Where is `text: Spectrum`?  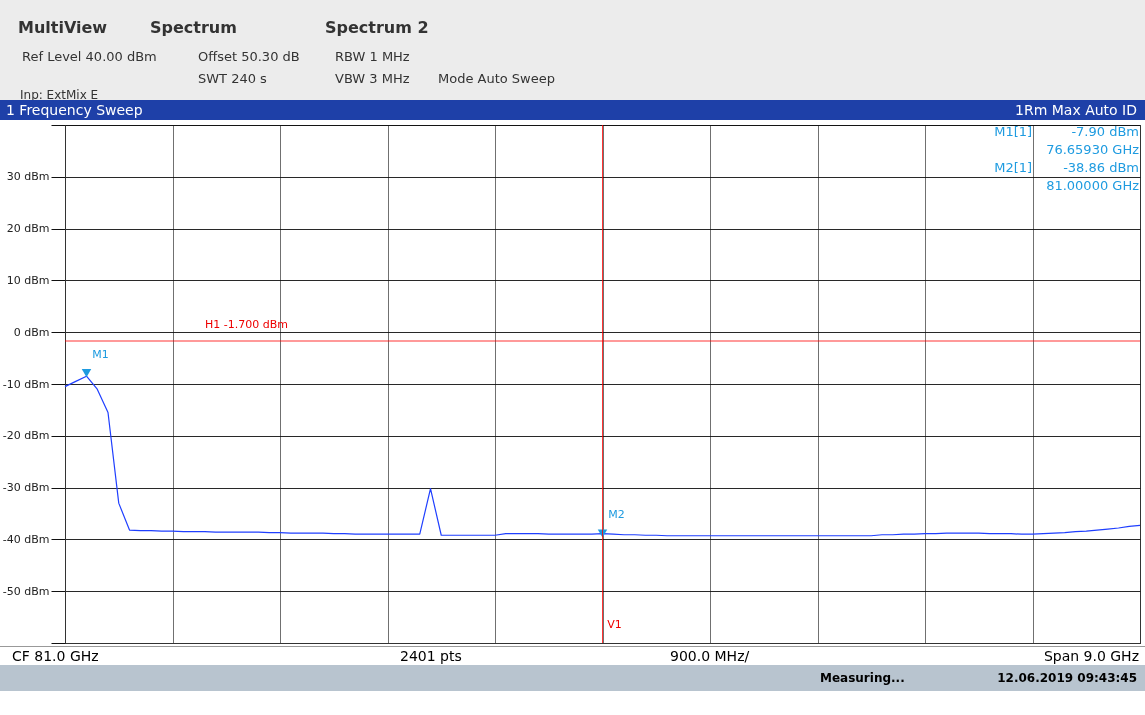 text: Spectrum is located at coordinates (193, 27).